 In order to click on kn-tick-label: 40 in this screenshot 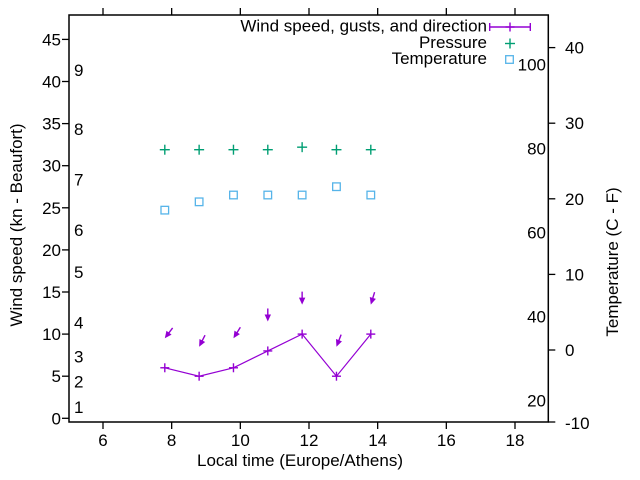, I will do `click(51, 82)`.